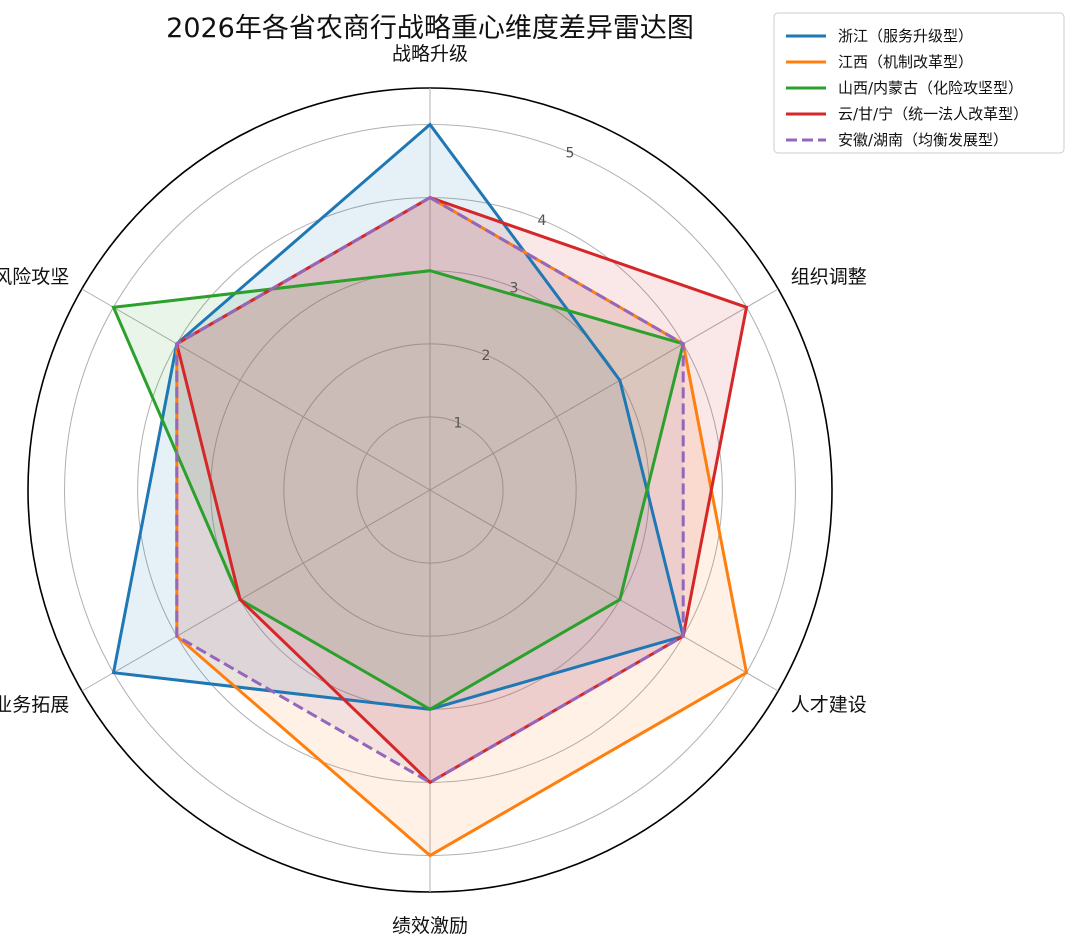 The height and width of the screenshot is (945, 1080). I want to click on legend-item: 安徽/湖南（均衡发展型）, so click(897, 140).